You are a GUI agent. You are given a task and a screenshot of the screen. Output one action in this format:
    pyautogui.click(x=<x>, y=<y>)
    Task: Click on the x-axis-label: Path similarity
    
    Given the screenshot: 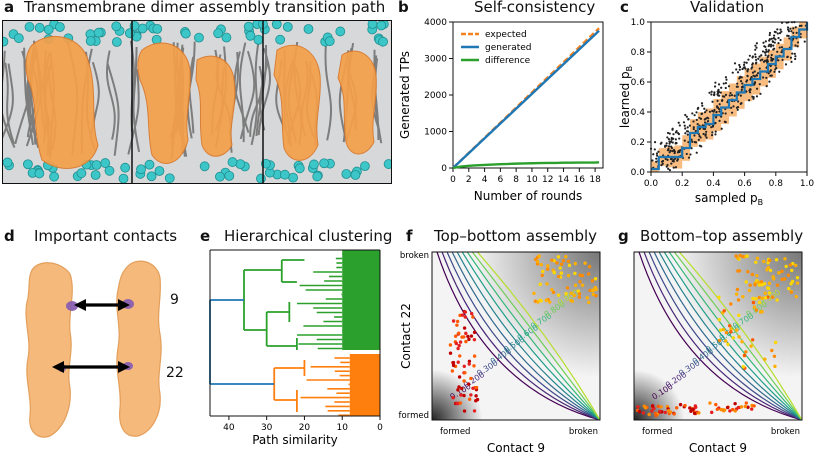 What is the action you would take?
    pyautogui.click(x=295, y=440)
    